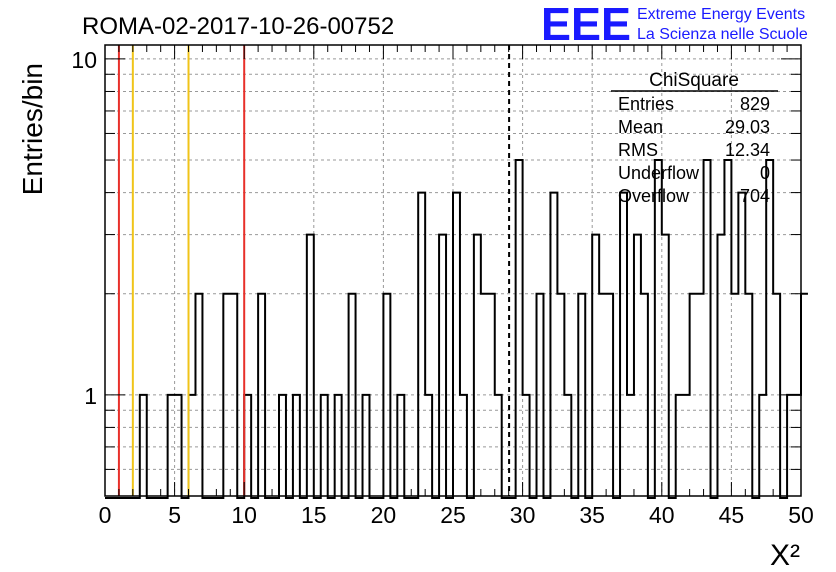  What do you see at coordinates (755, 196) in the screenshot?
I see `stats-value: 704` at bounding box center [755, 196].